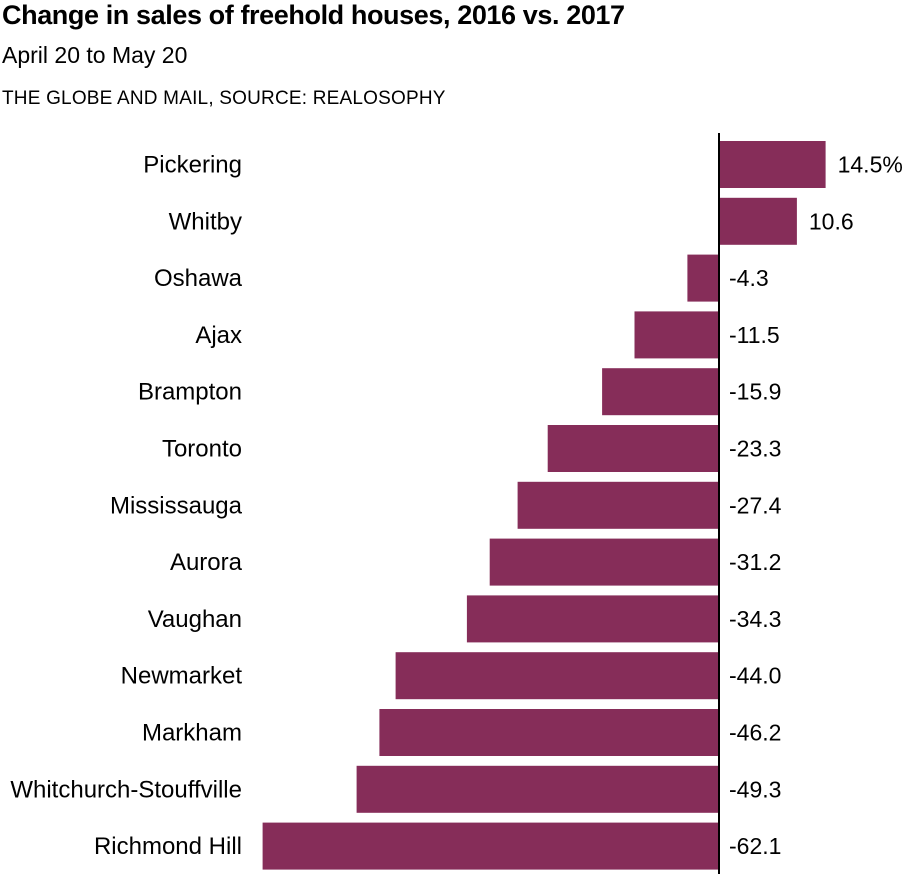 Image resolution: width=920 pixels, height=874 pixels. Describe the element at coordinates (755, 789) in the screenshot. I see `value-label: -49.3` at that location.